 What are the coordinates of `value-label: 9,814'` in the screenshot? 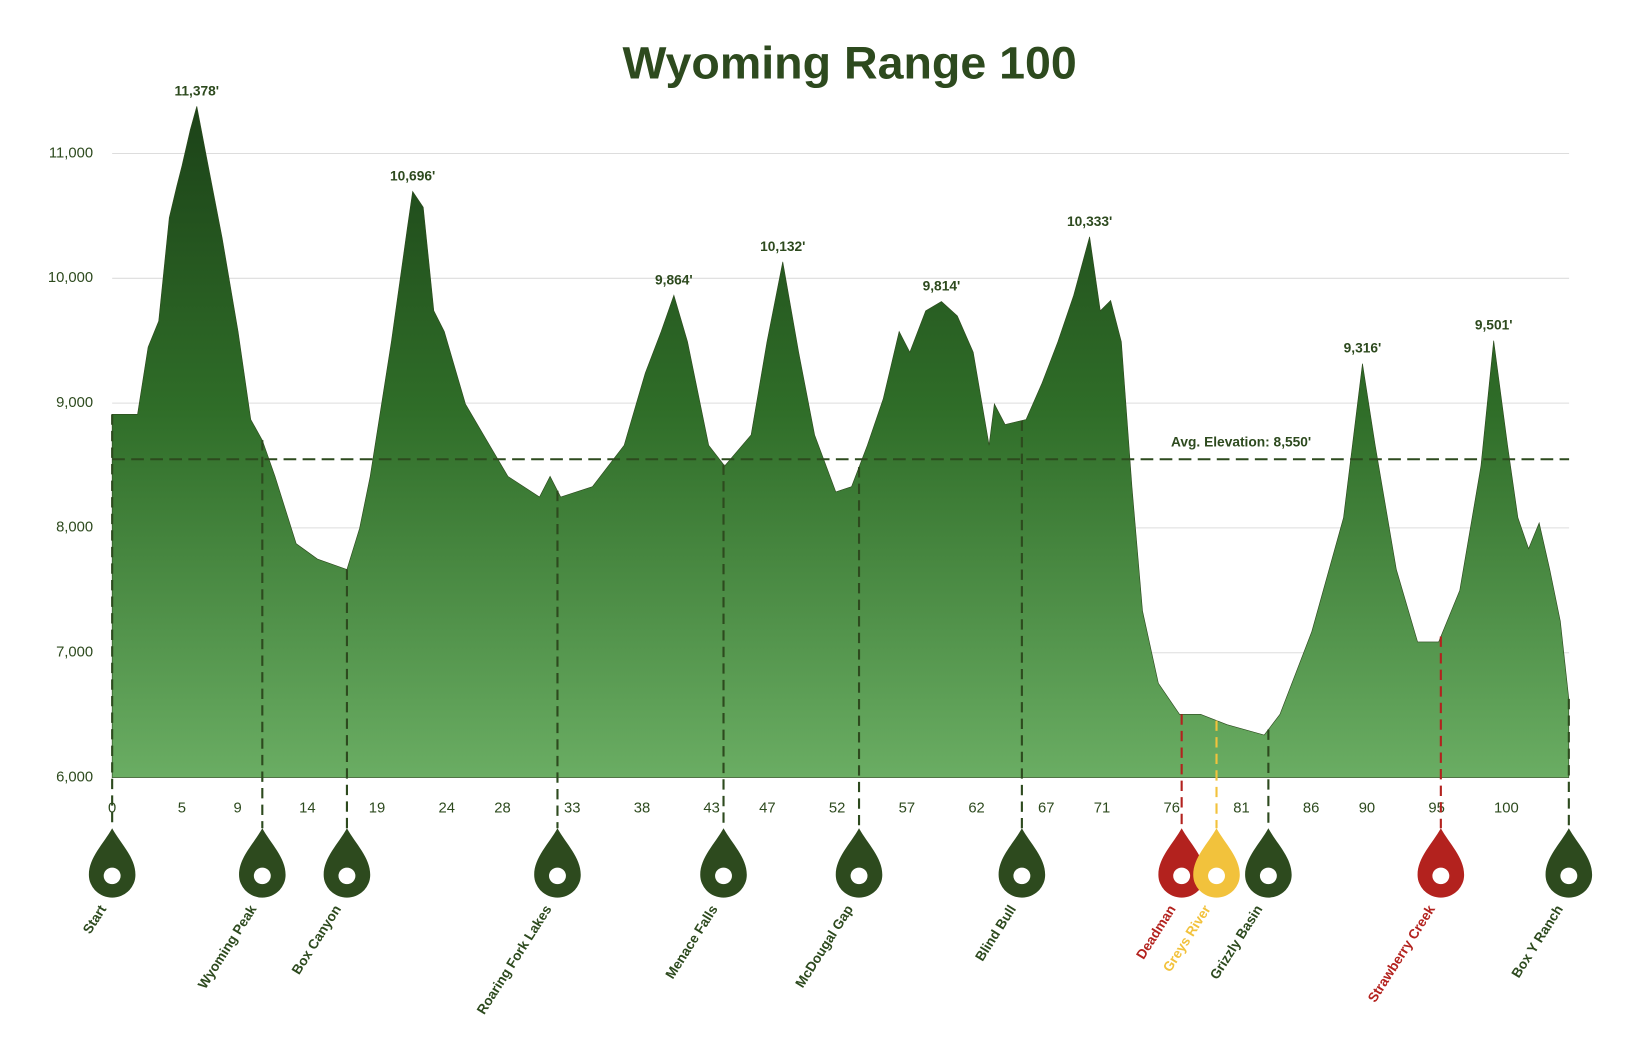 It's located at (942, 286).